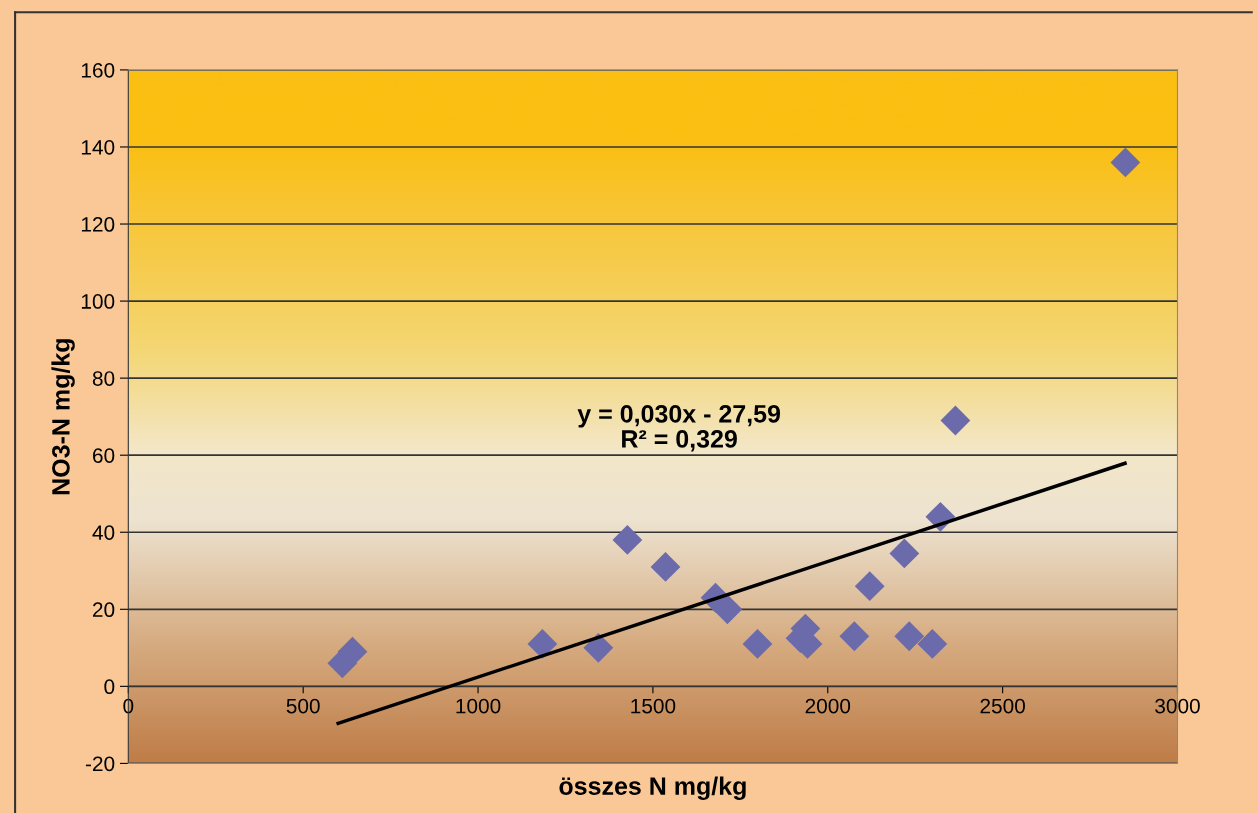 The image size is (1258, 813). What do you see at coordinates (63, 417) in the screenshot?
I see `y-axis-title: NO3-N mg/kg` at bounding box center [63, 417].